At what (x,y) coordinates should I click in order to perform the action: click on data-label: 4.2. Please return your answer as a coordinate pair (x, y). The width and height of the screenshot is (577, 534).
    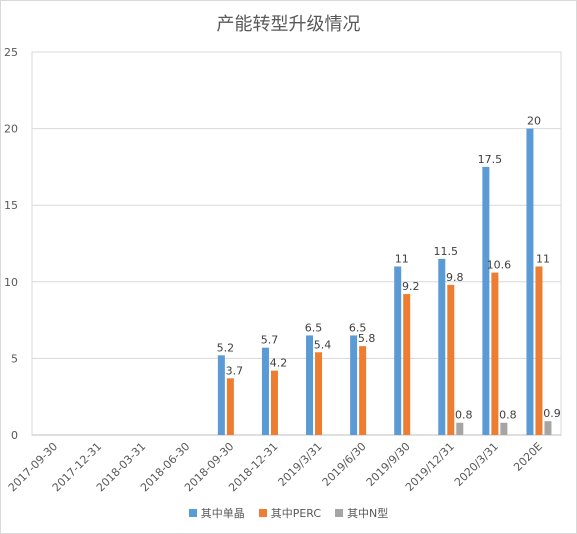
    Looking at the image, I should click on (279, 363).